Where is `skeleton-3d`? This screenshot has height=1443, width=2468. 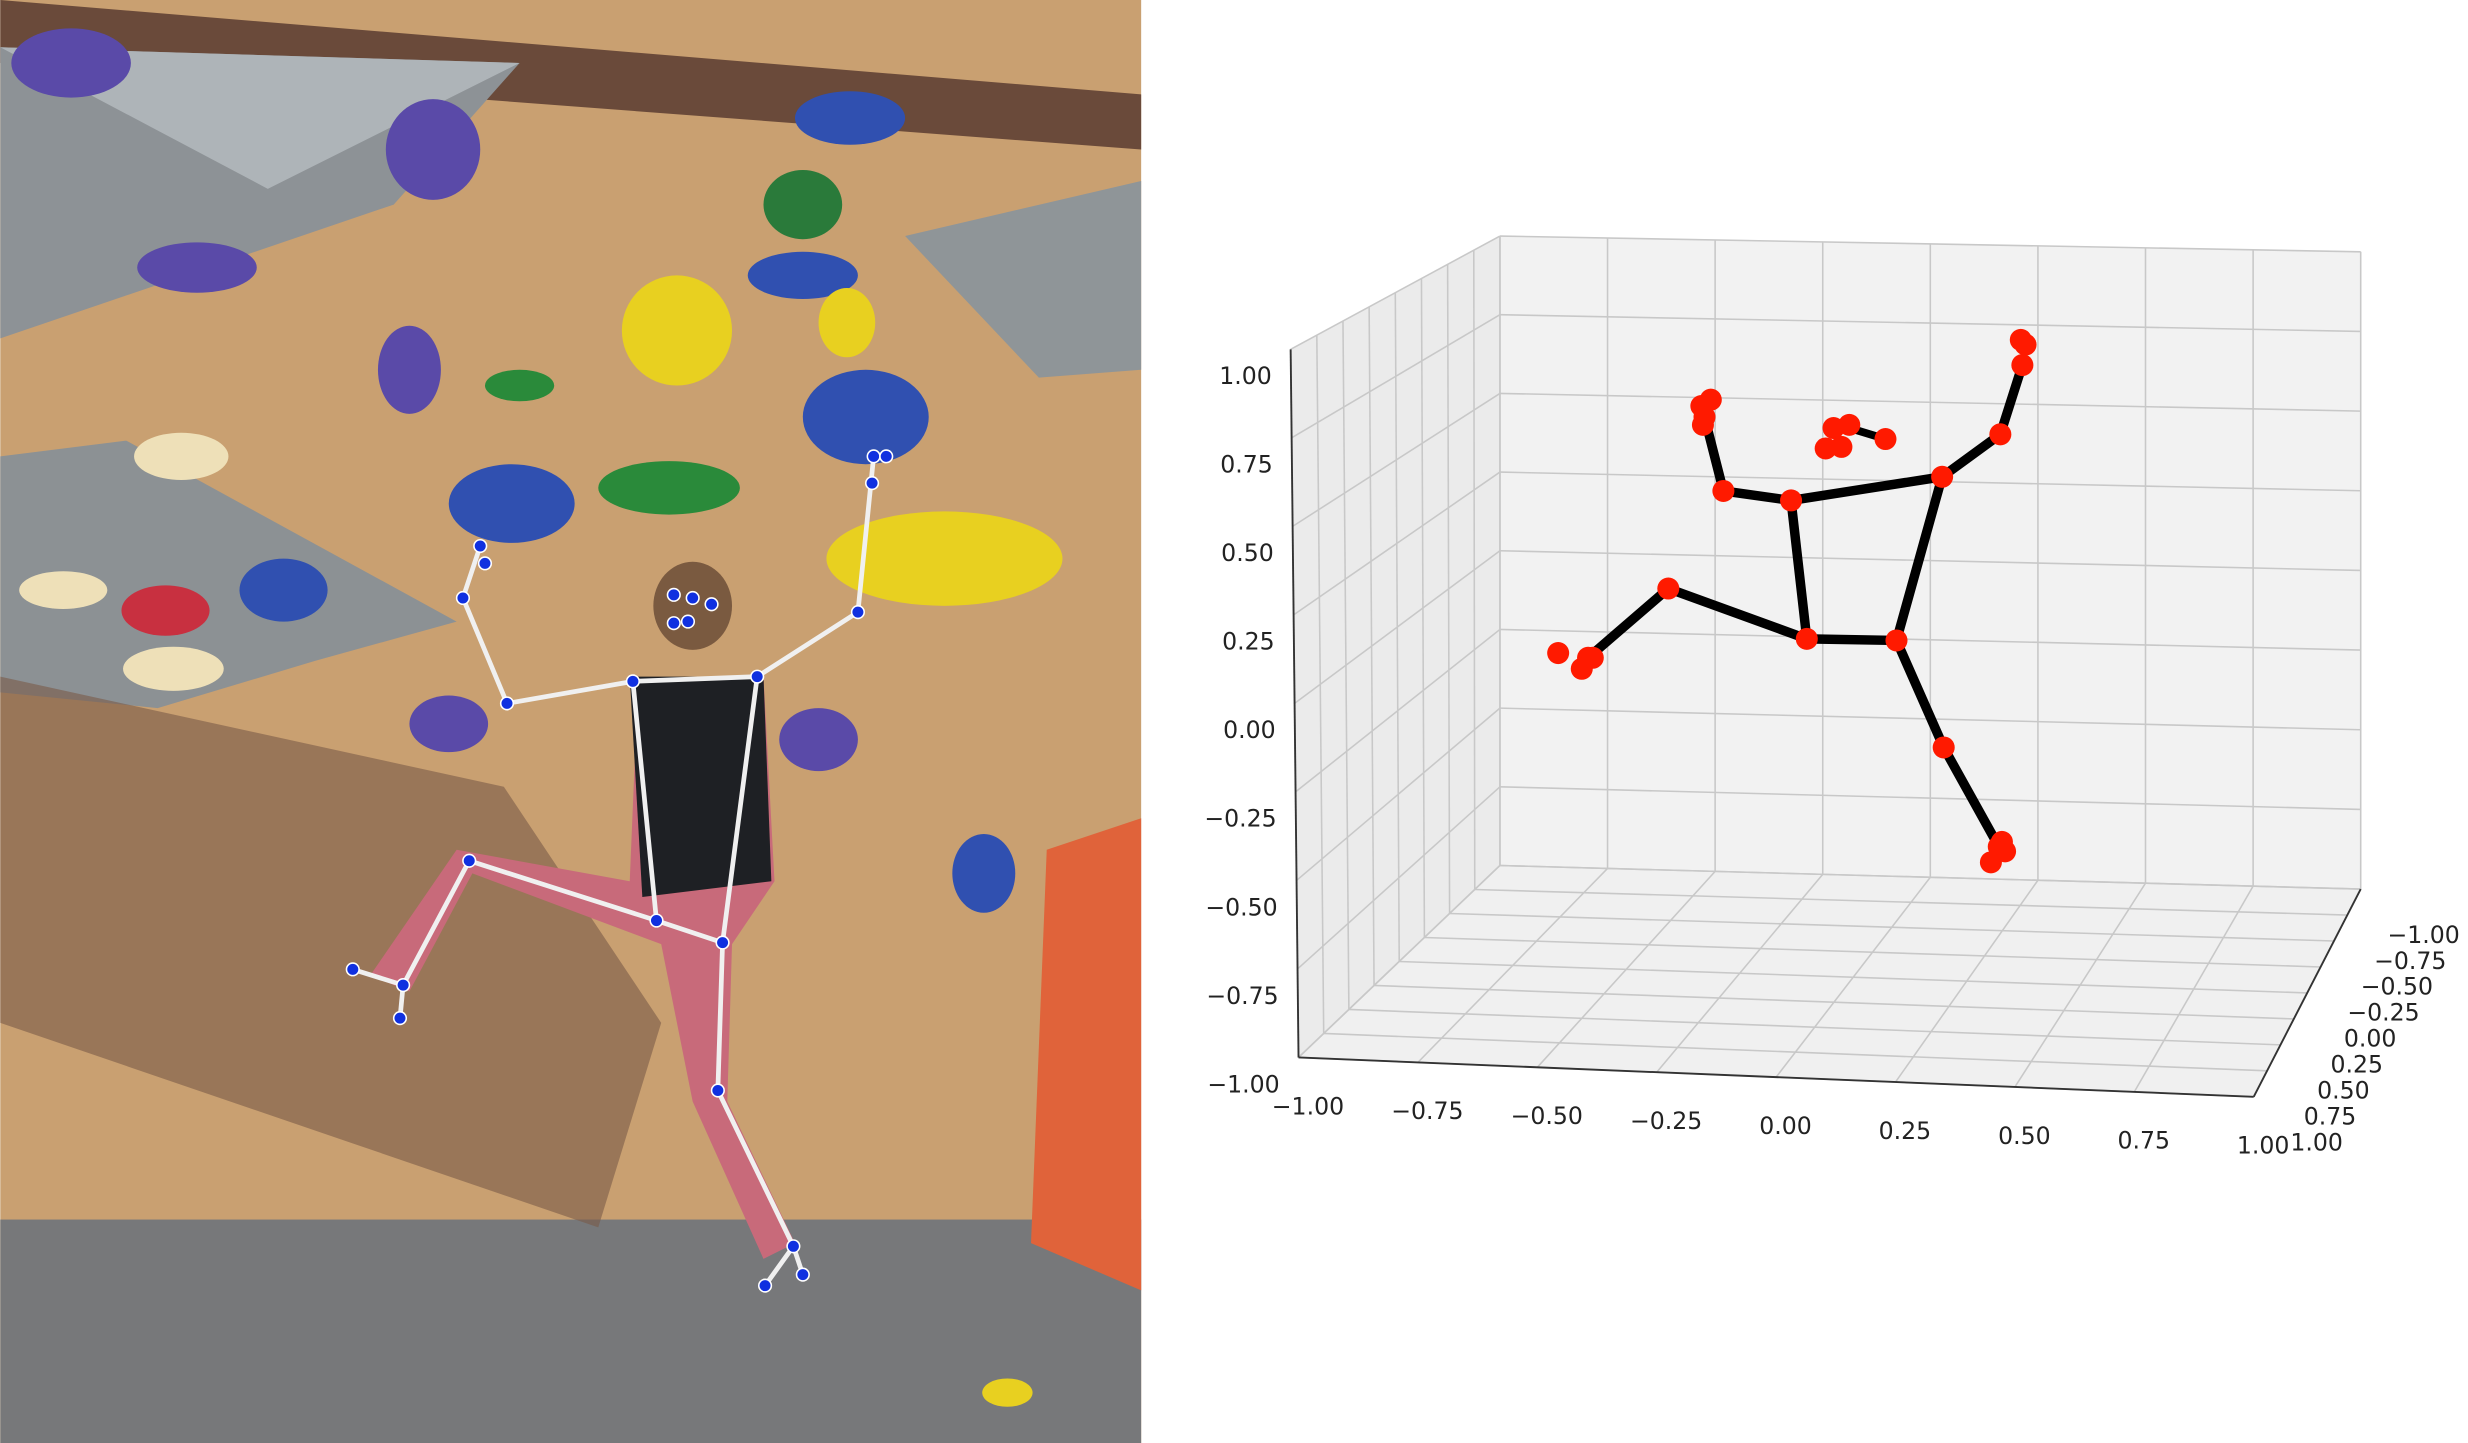
skeleton-3d is located at coordinates (1792, 601).